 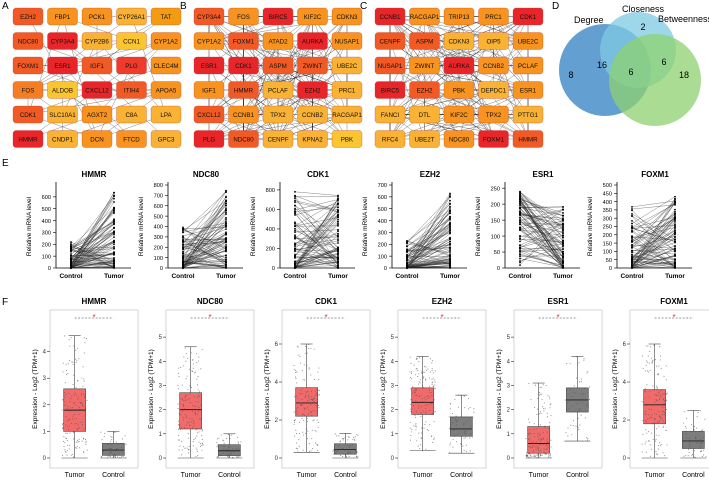 What do you see at coordinates (270, 250) in the screenshot?
I see `y-tick-label: 200` at bounding box center [270, 250].